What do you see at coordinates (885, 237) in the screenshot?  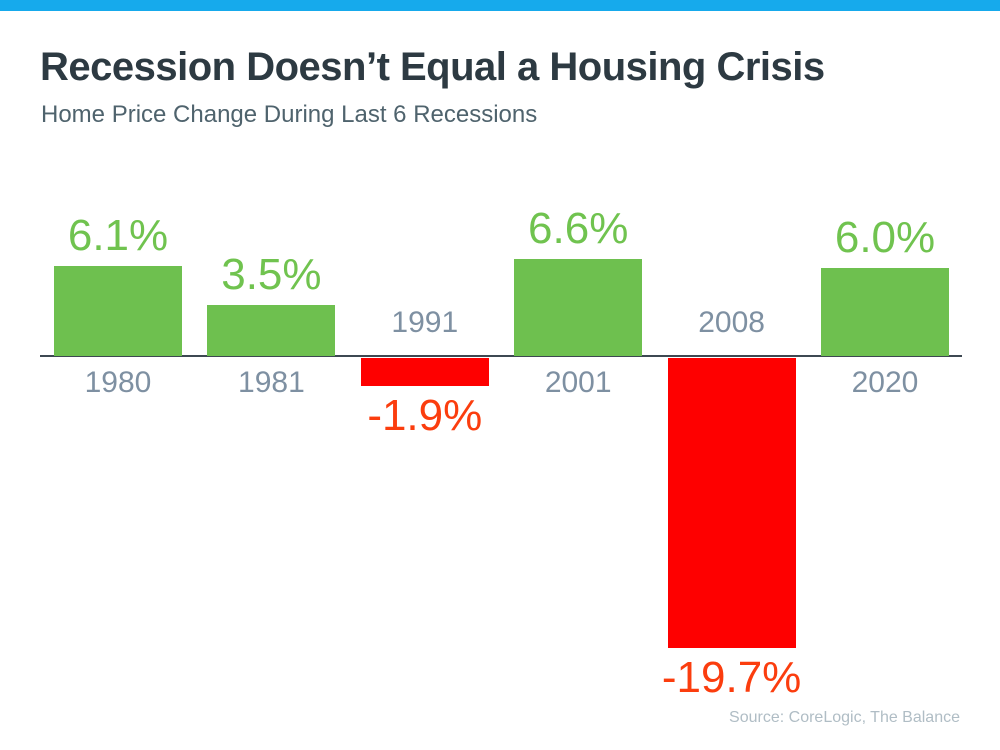 I see `value-label-2020: 6.0%` at bounding box center [885, 237].